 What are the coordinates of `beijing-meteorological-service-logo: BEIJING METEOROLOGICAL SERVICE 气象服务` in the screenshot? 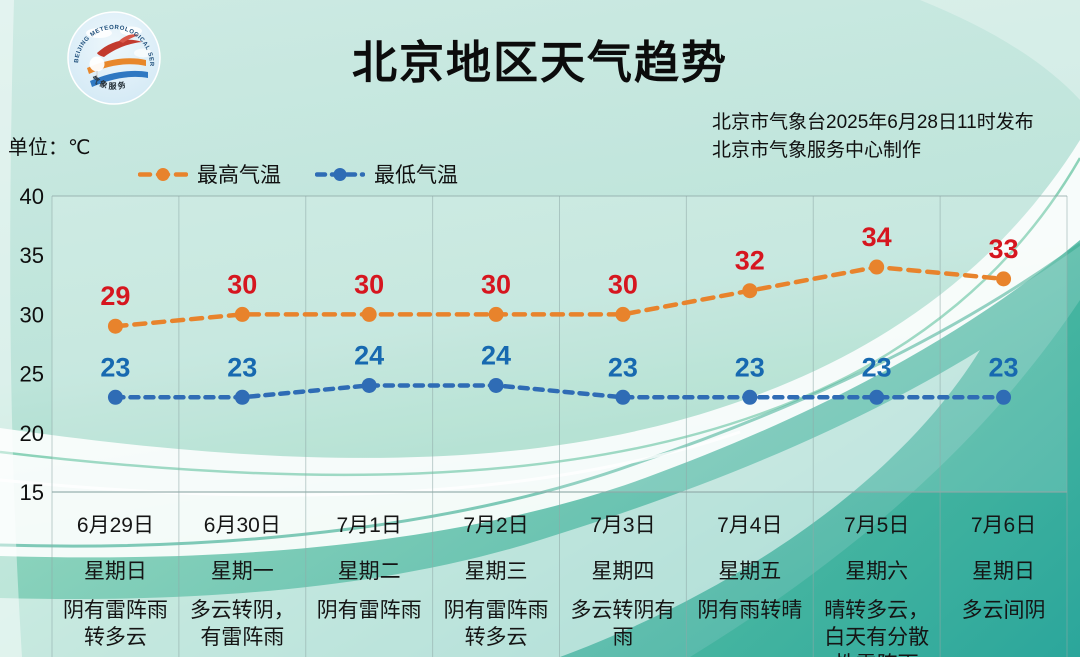 It's located at (114, 58).